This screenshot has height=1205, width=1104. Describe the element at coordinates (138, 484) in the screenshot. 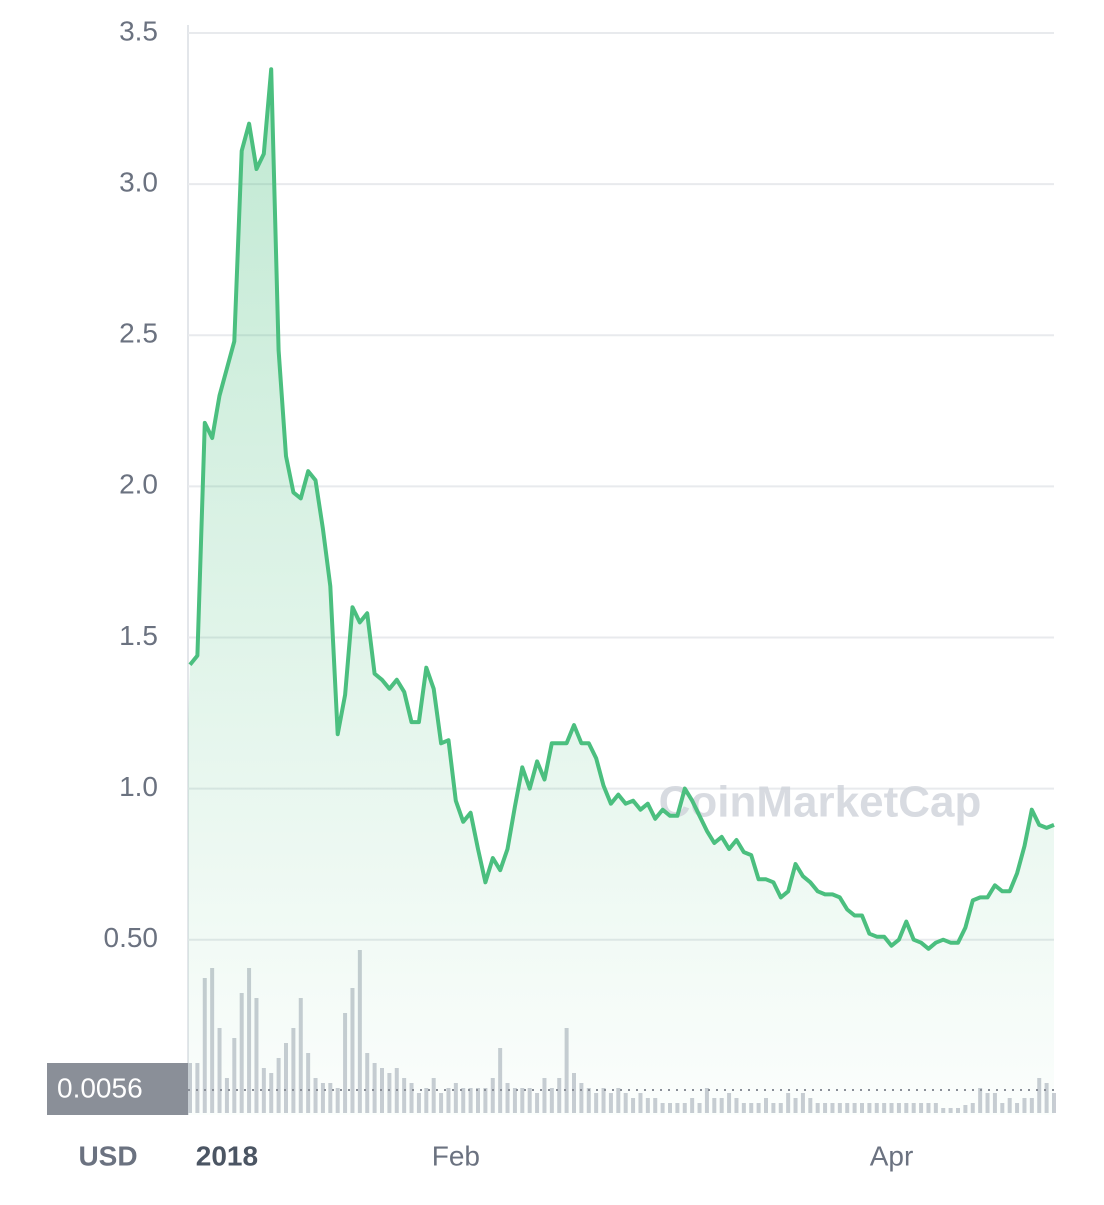

I see `y-tick-label: 2.0` at that location.